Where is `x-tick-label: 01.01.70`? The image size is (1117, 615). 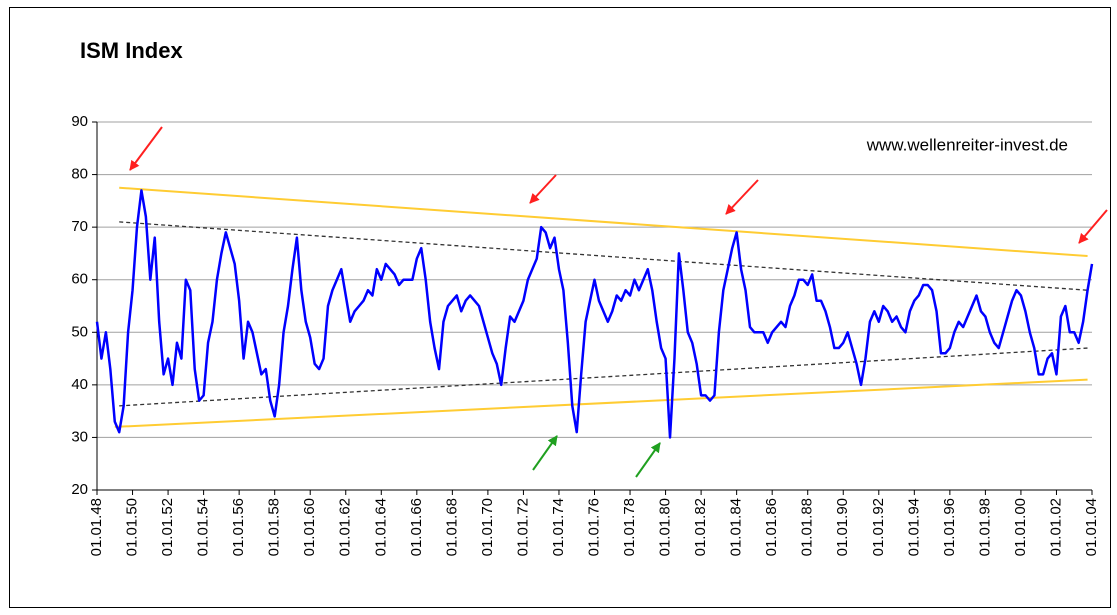
x-tick-label: 01.01.70 is located at coordinates (487, 527).